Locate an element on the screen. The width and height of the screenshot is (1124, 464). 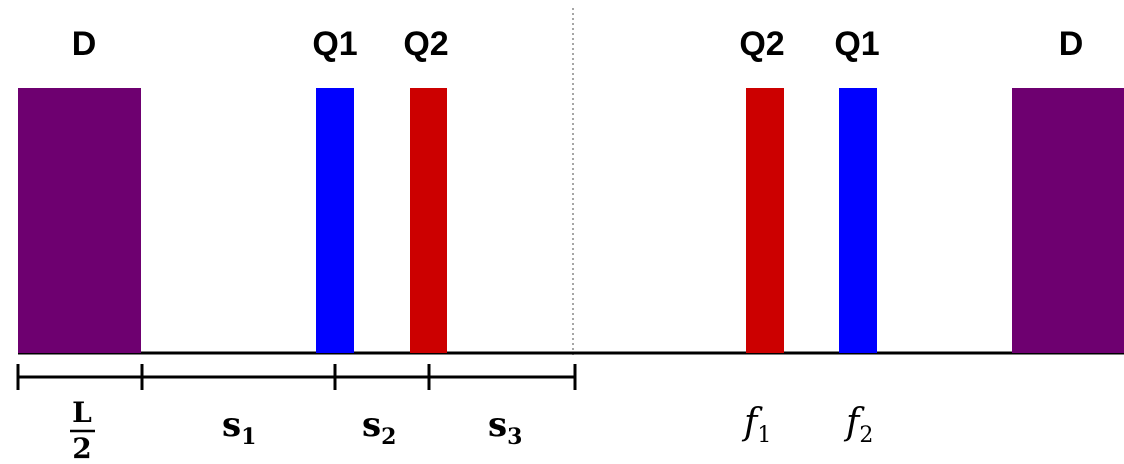
dipole-left-label: D is located at coordinates (84, 44).